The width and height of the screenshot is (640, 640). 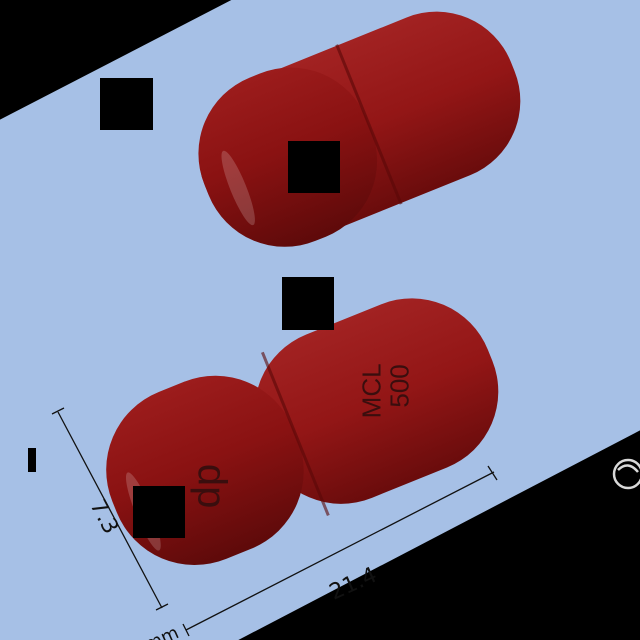 I want to click on width-dimension-tick-top, so click(x=58, y=411).